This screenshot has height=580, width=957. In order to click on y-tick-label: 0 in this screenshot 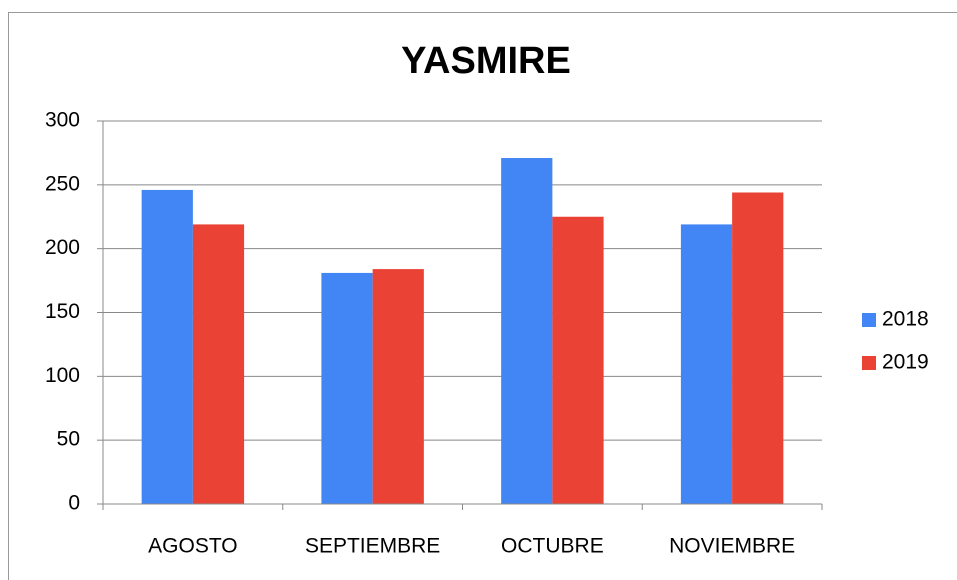, I will do `click(74, 503)`.